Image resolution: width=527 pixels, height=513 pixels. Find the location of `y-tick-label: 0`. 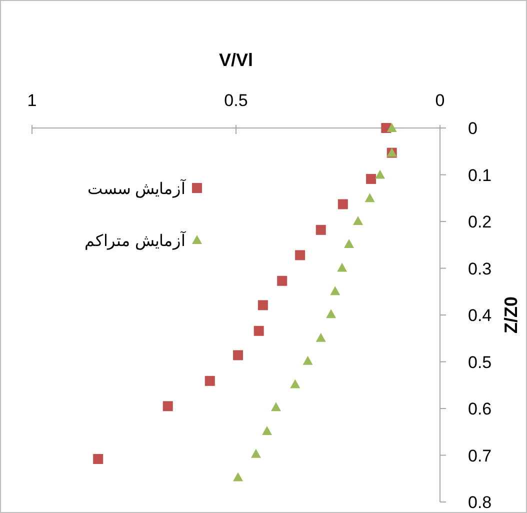

y-tick-label: 0 is located at coordinates (473, 128).